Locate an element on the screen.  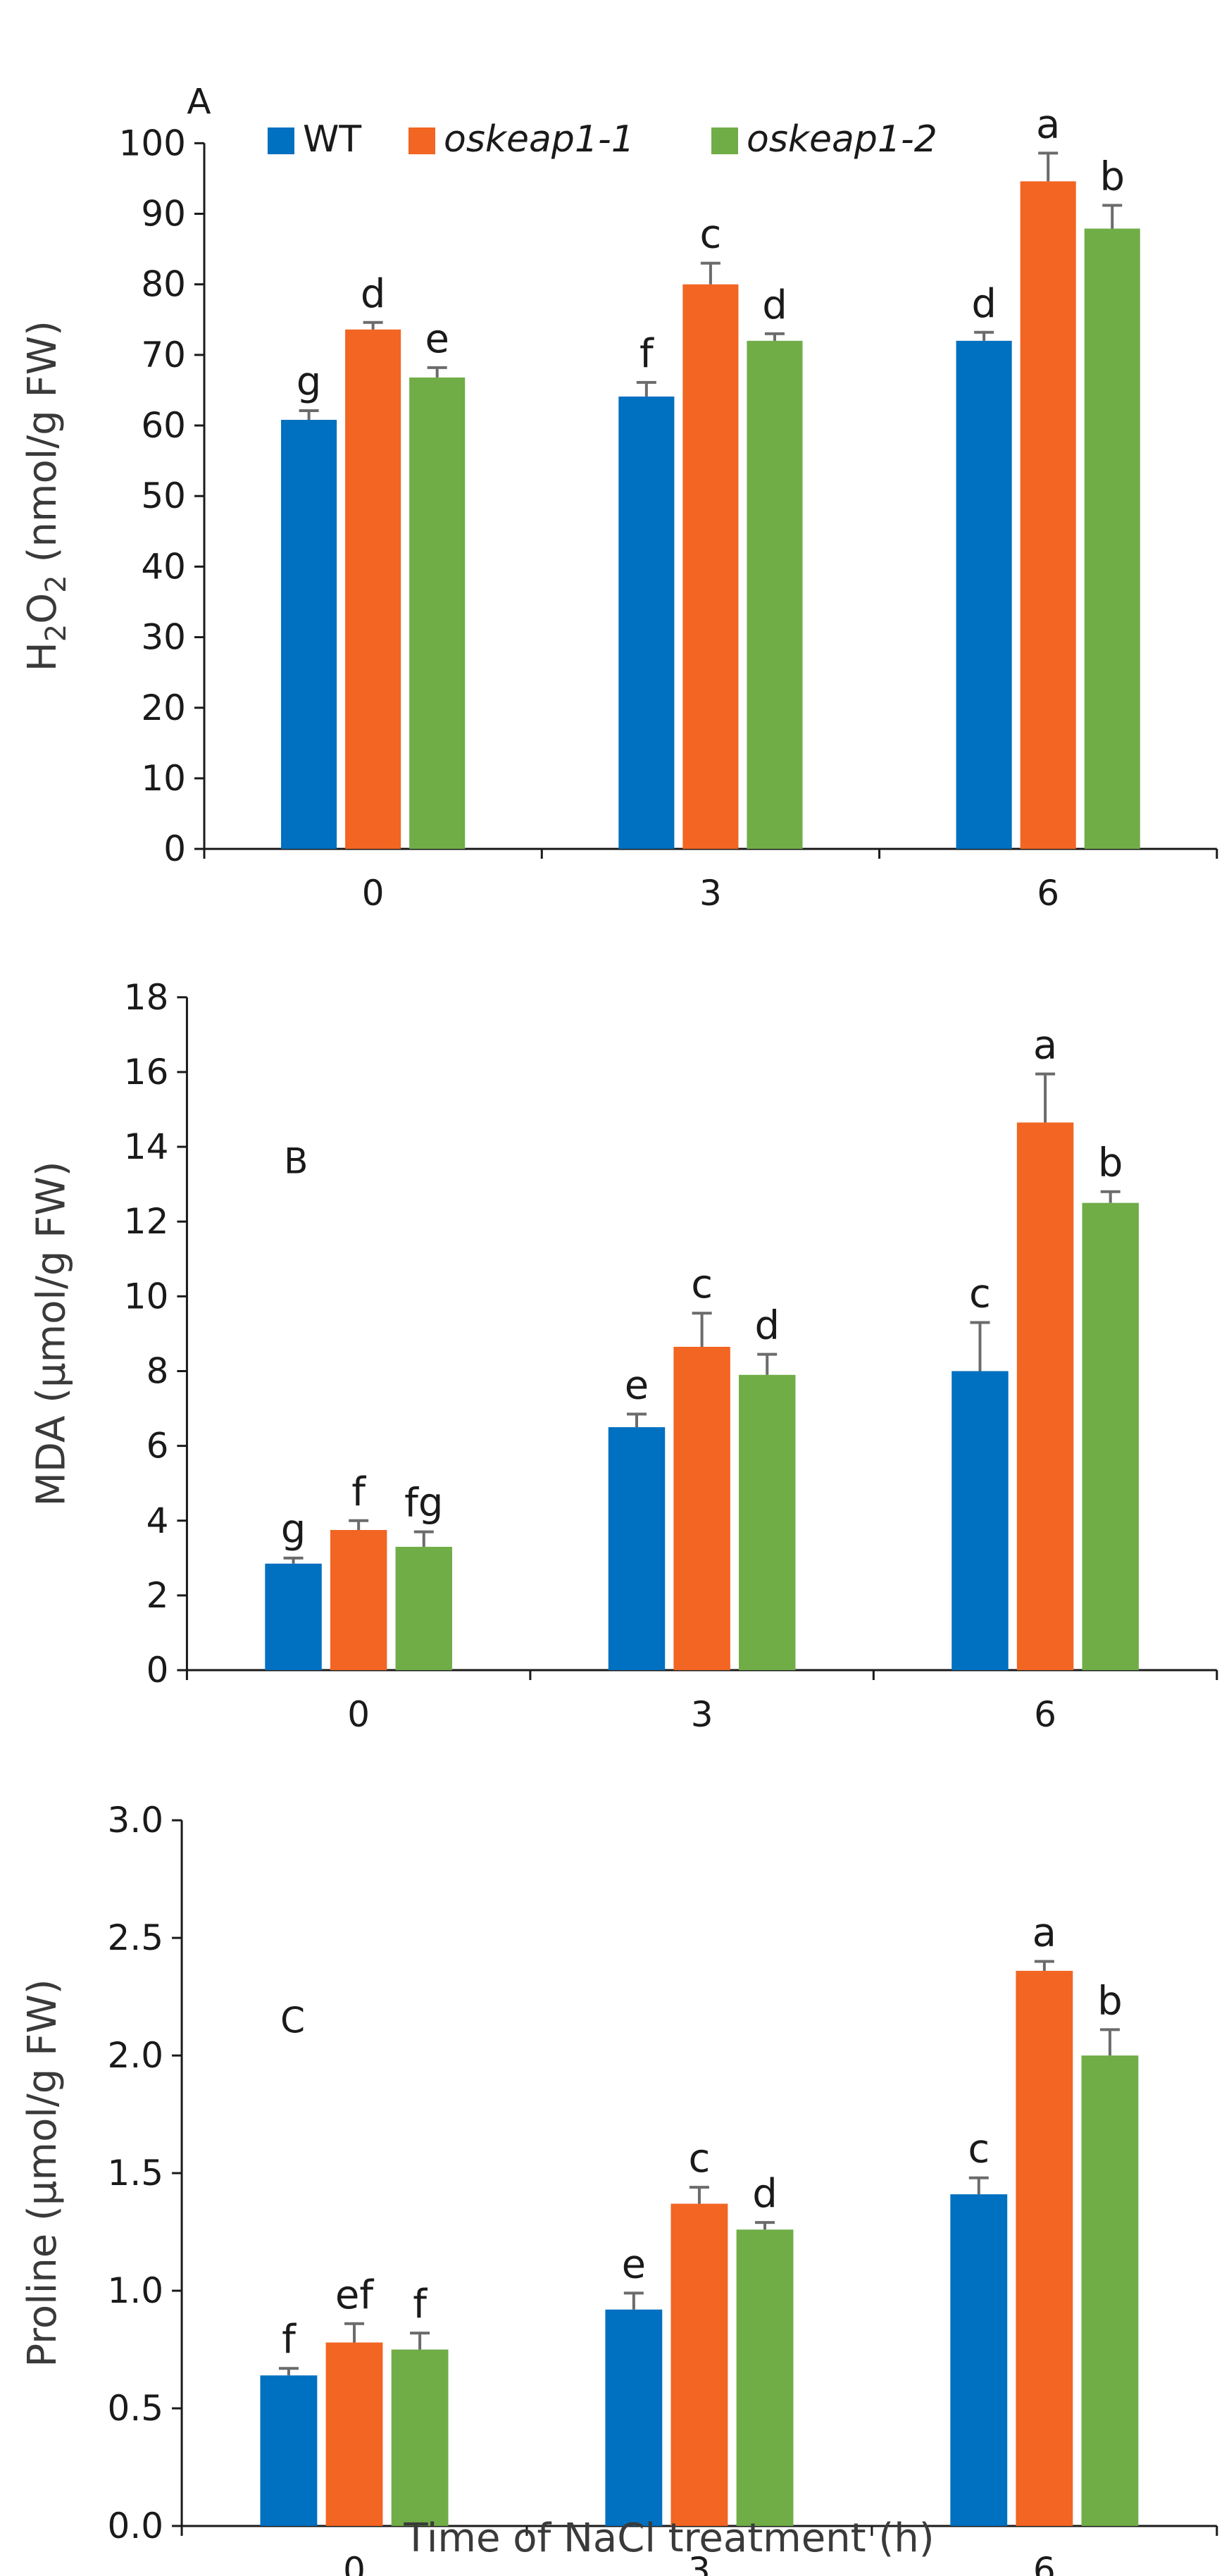
y-tick-label: 8 is located at coordinates (157, 1370).